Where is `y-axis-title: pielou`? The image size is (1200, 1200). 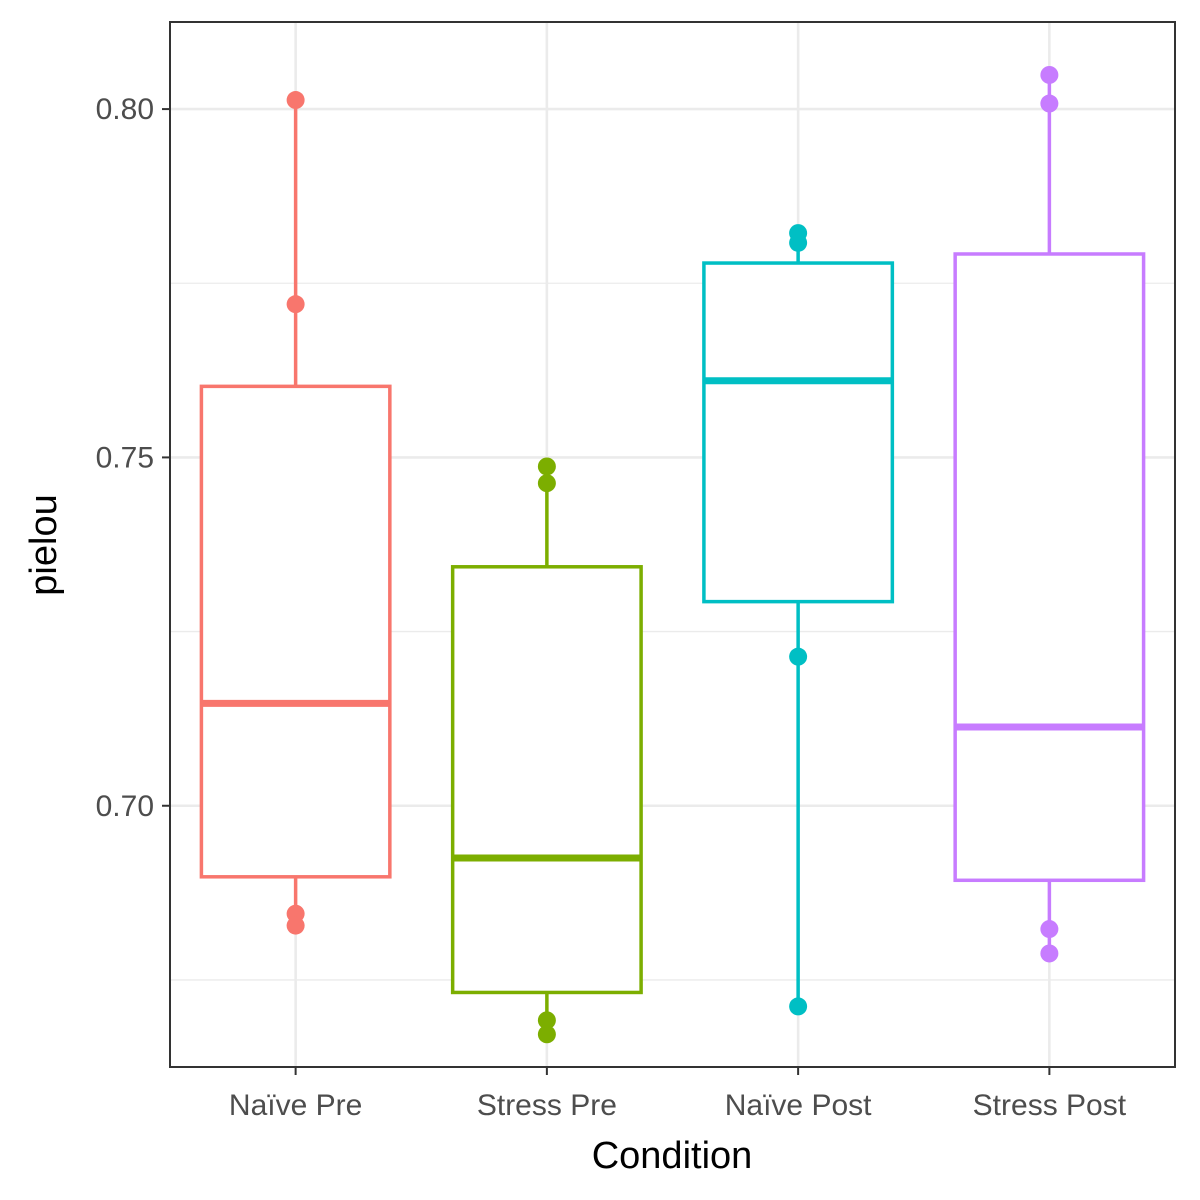 y-axis-title: pielou is located at coordinates (44, 544).